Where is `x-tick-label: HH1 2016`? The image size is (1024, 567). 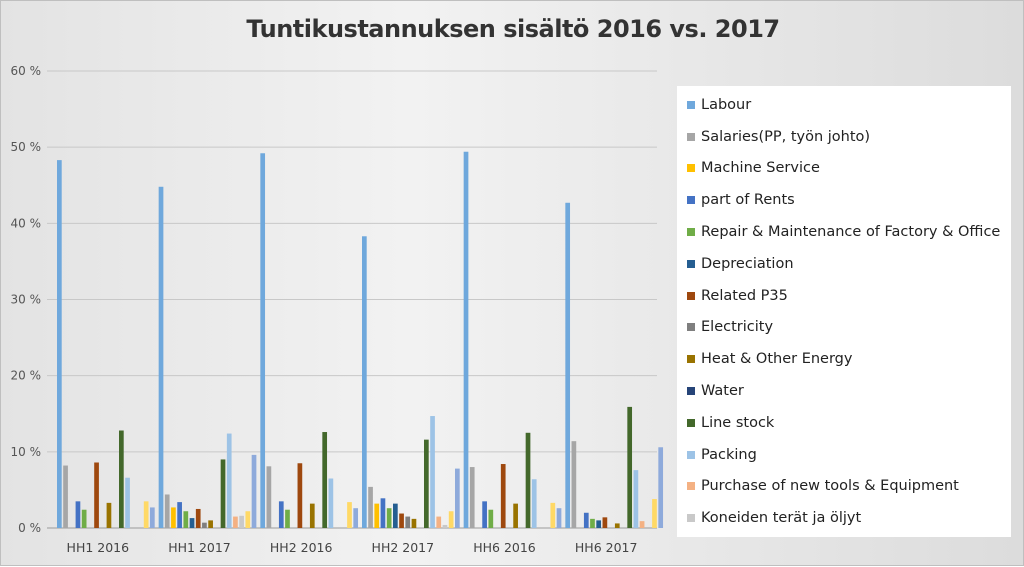 x-tick-label: HH1 2016 is located at coordinates (98, 547).